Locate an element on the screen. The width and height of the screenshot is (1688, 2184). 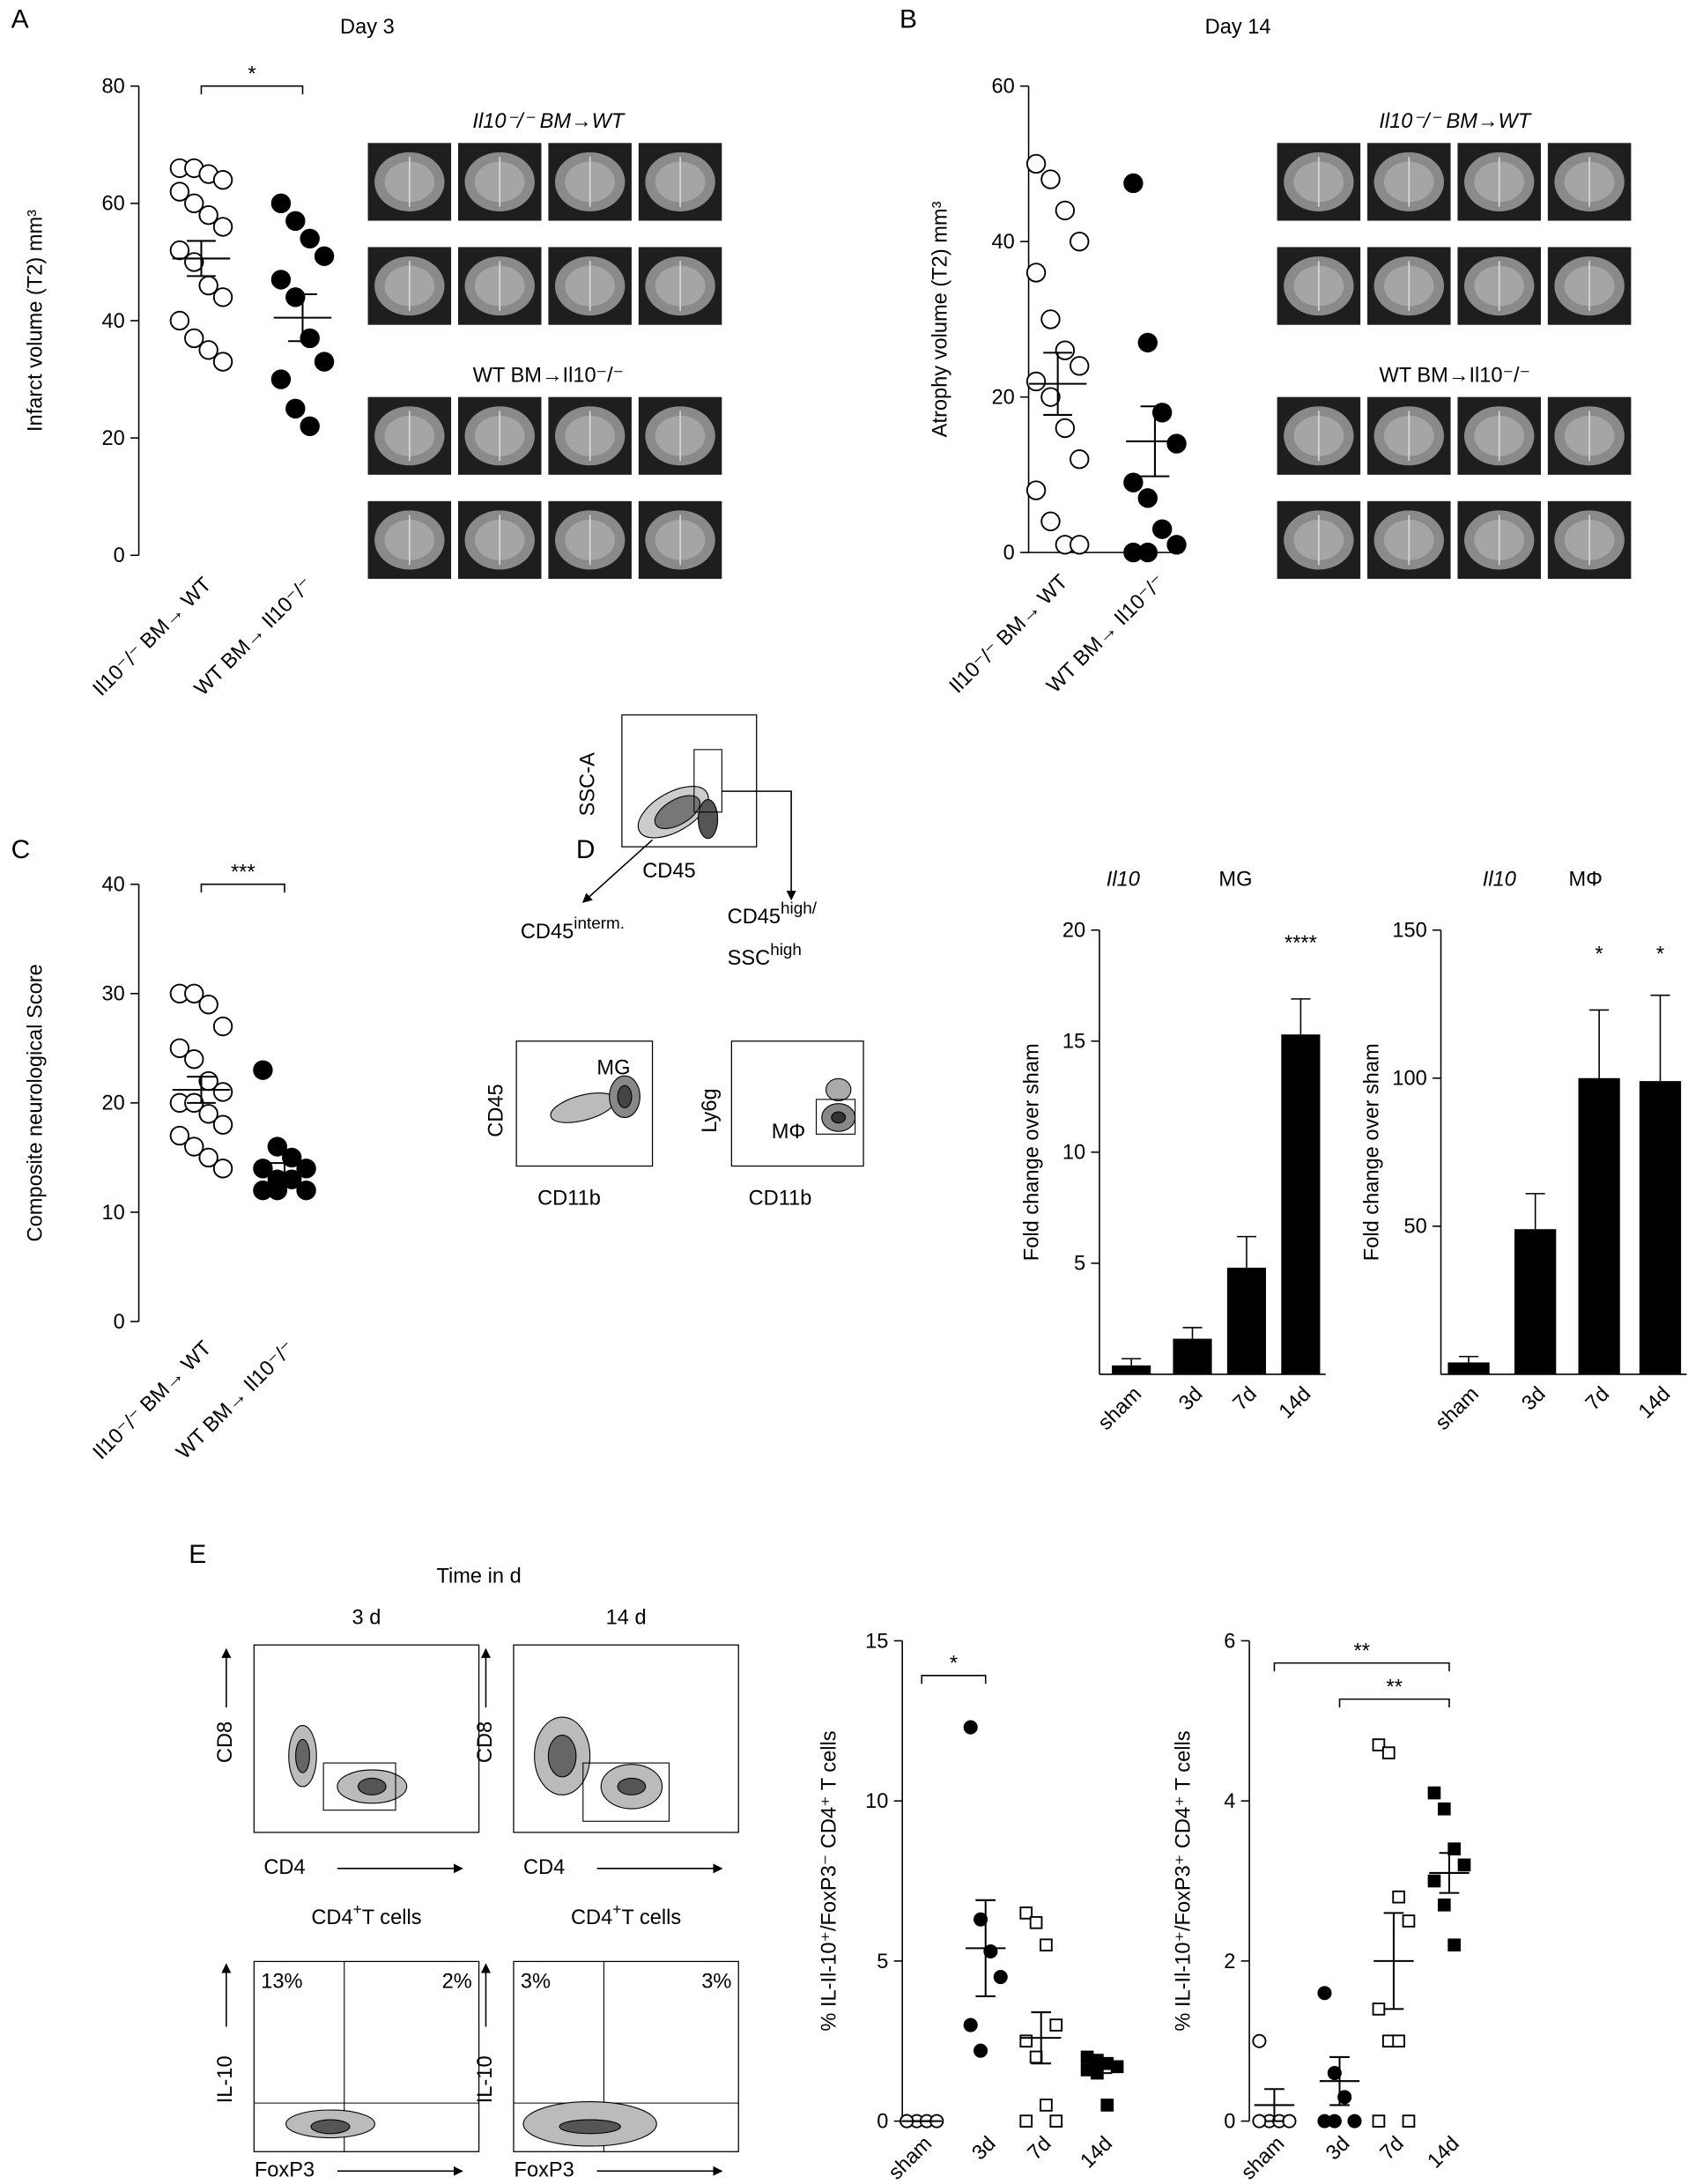
column-label: 3 d is located at coordinates (366, 1618).